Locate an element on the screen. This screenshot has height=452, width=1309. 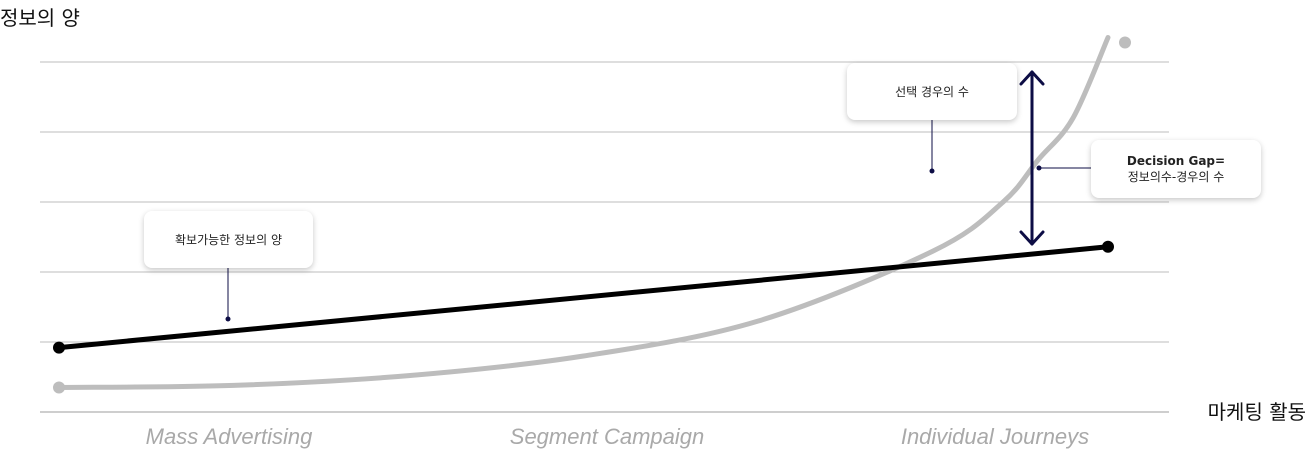
callout-choice-count-label: 선택 경우의 수 is located at coordinates (932, 92).